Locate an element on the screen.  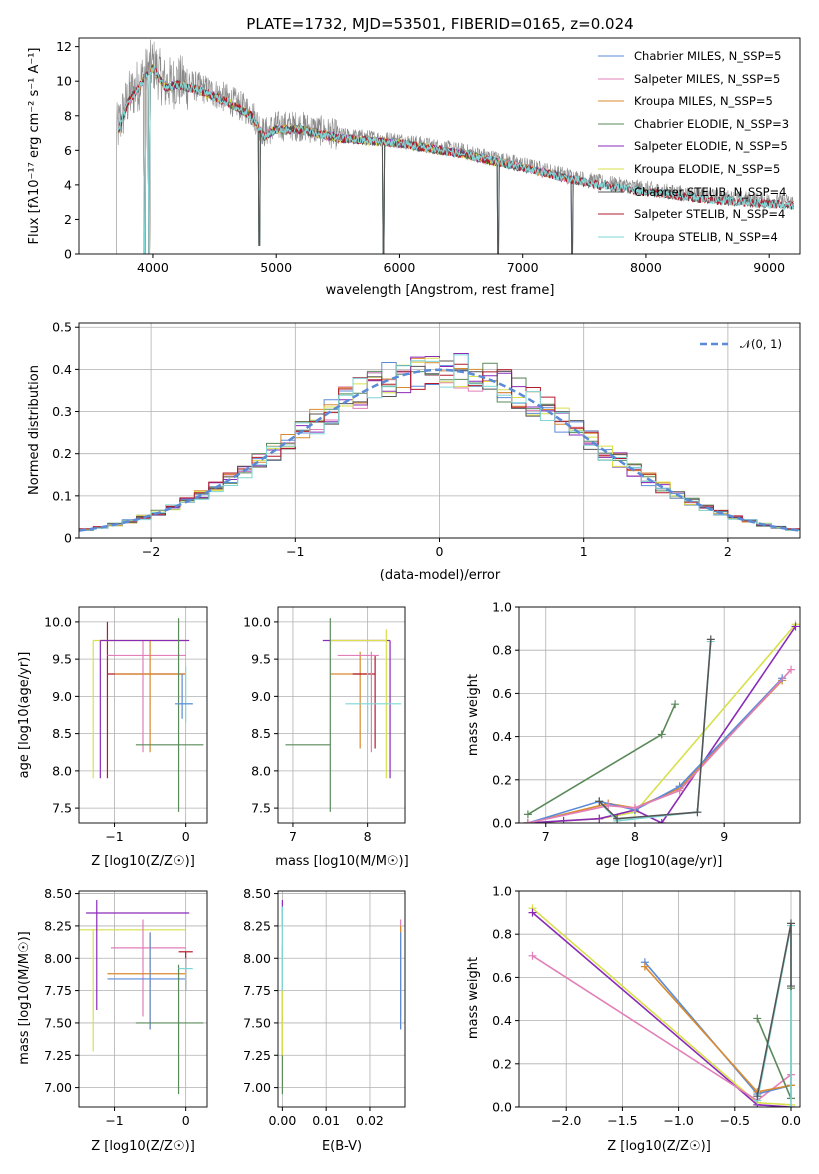
y-tick-label: 9.5 is located at coordinates (62, 659).